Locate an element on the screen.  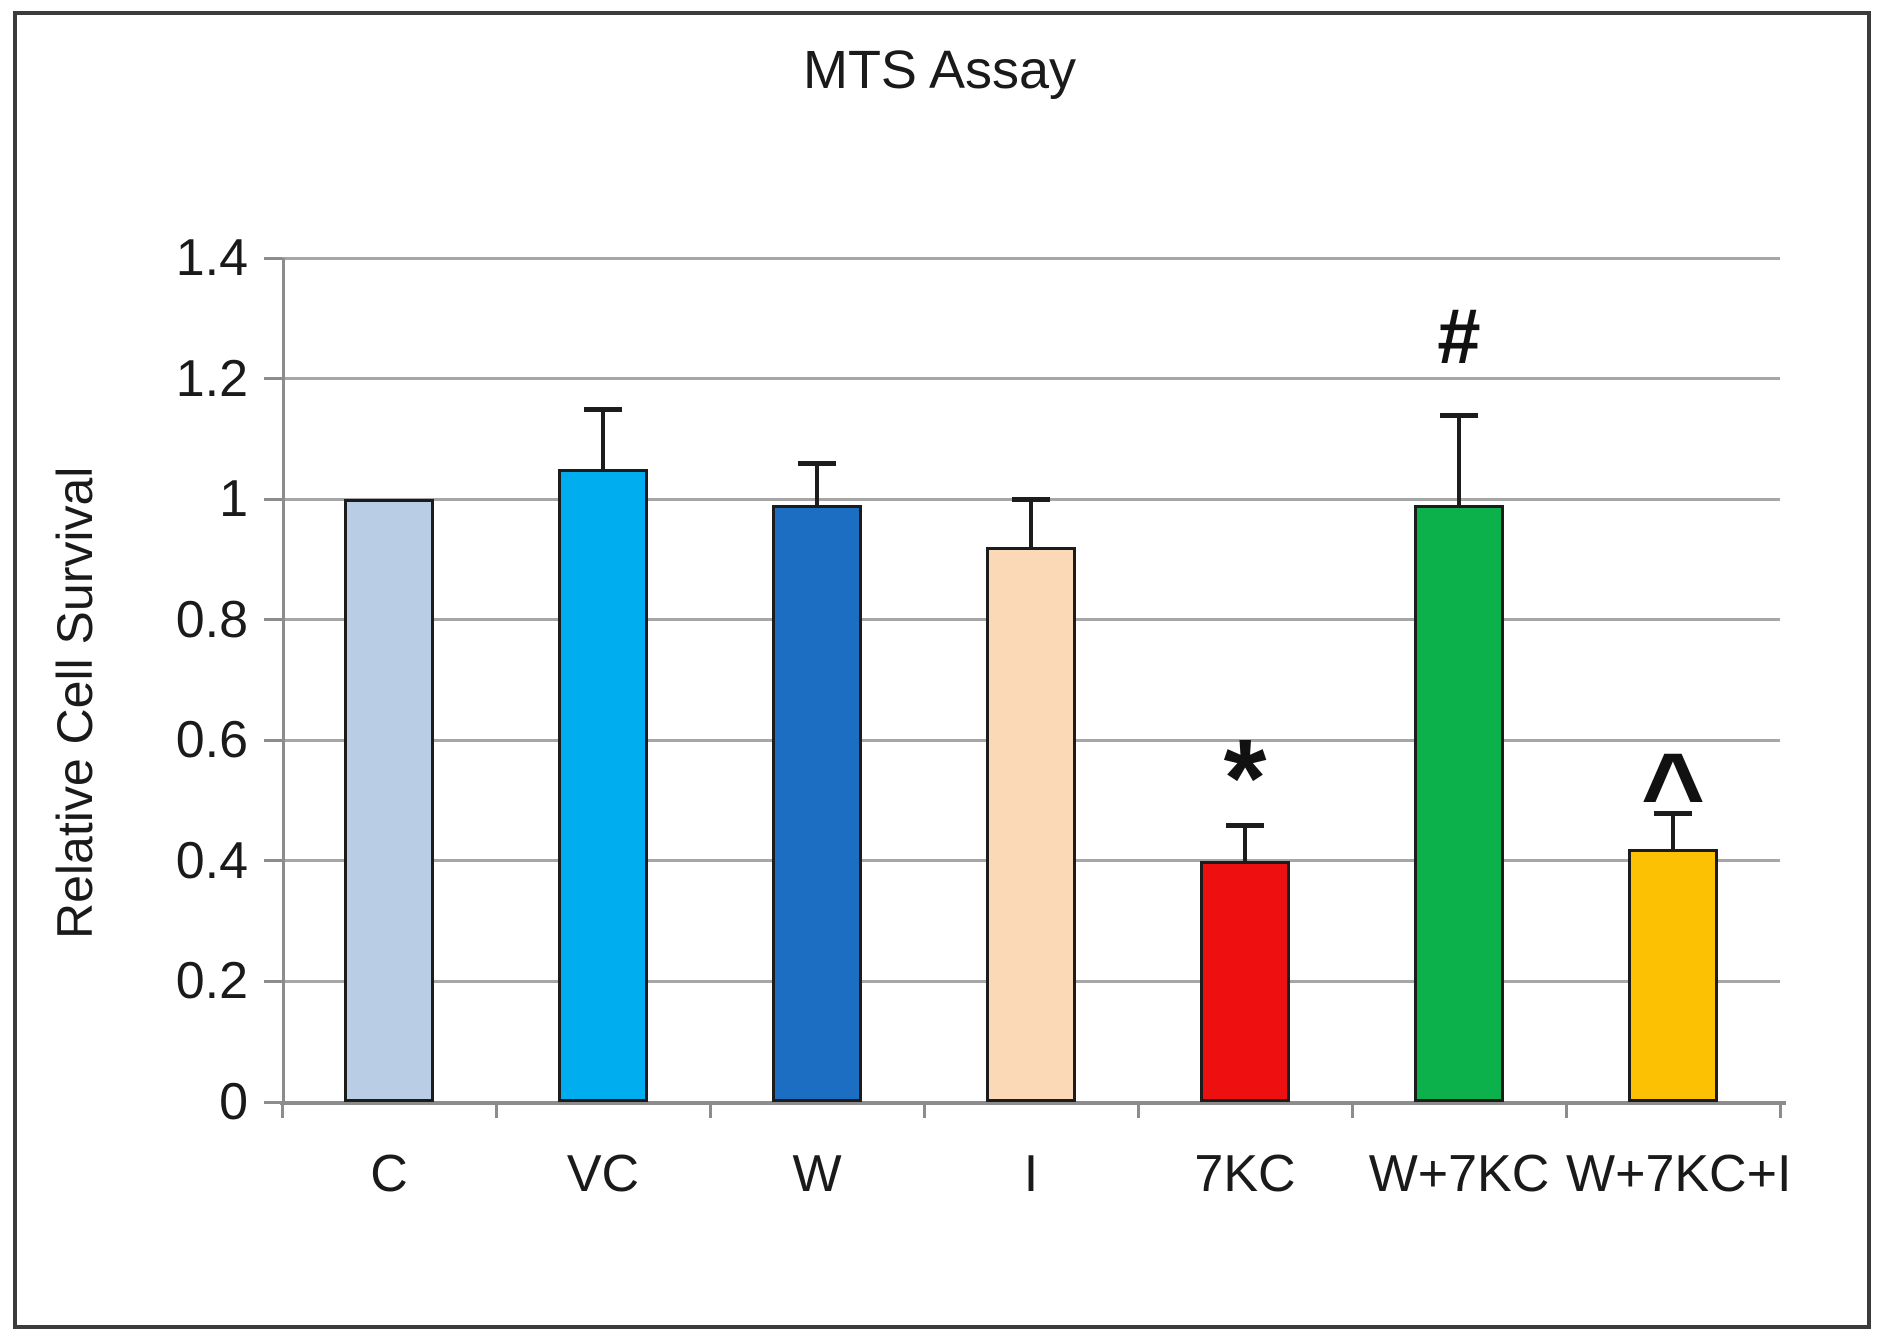
bar-7KC is located at coordinates (1245, 981).